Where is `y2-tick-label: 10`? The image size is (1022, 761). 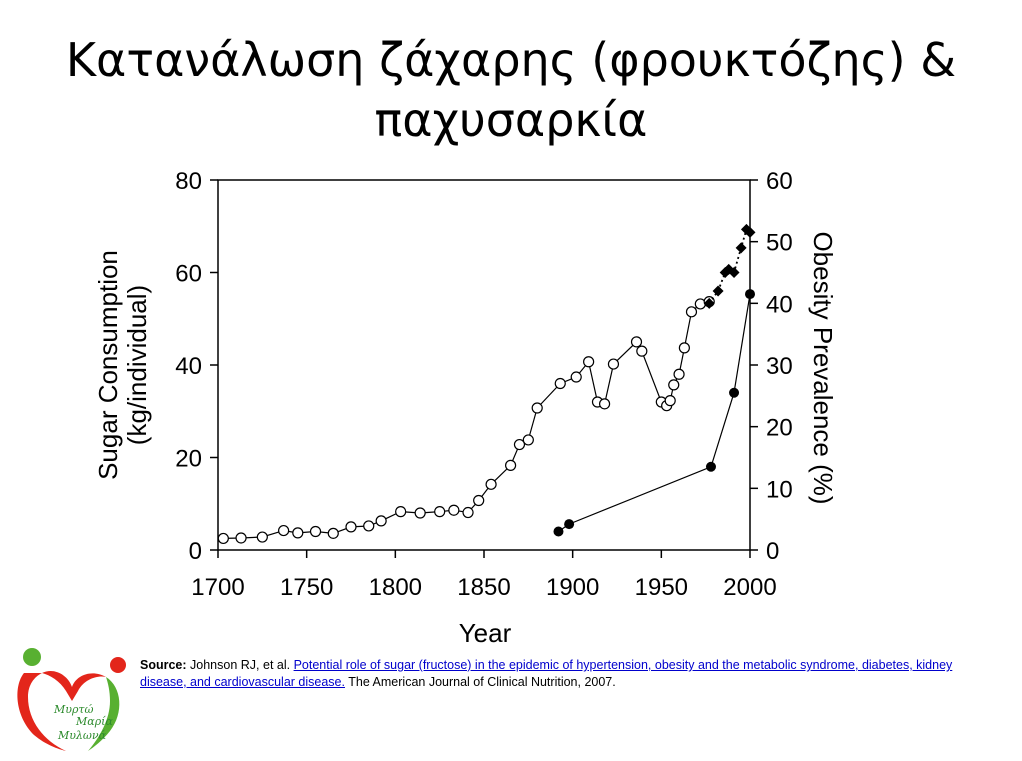 y2-tick-label: 10 is located at coordinates (779, 489).